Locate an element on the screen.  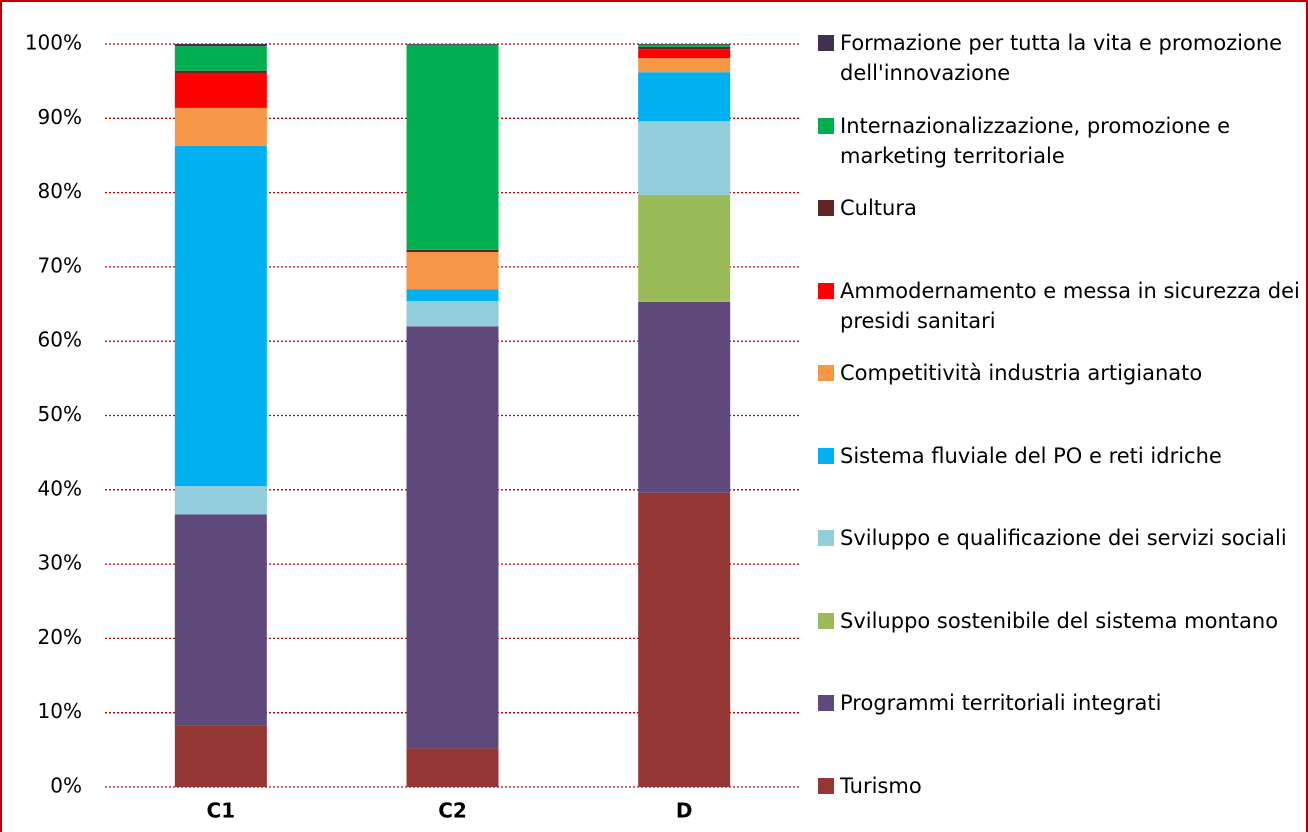
legend-label: Programmi territoriali integrati is located at coordinates (1001, 703).